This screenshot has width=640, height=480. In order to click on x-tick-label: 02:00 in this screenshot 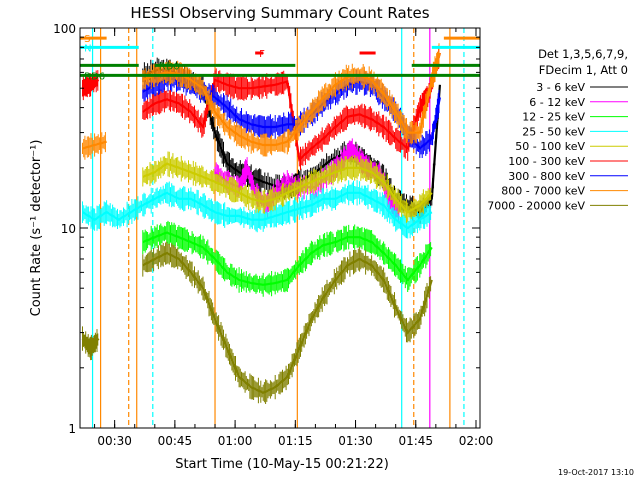, I will do `click(476, 441)`.